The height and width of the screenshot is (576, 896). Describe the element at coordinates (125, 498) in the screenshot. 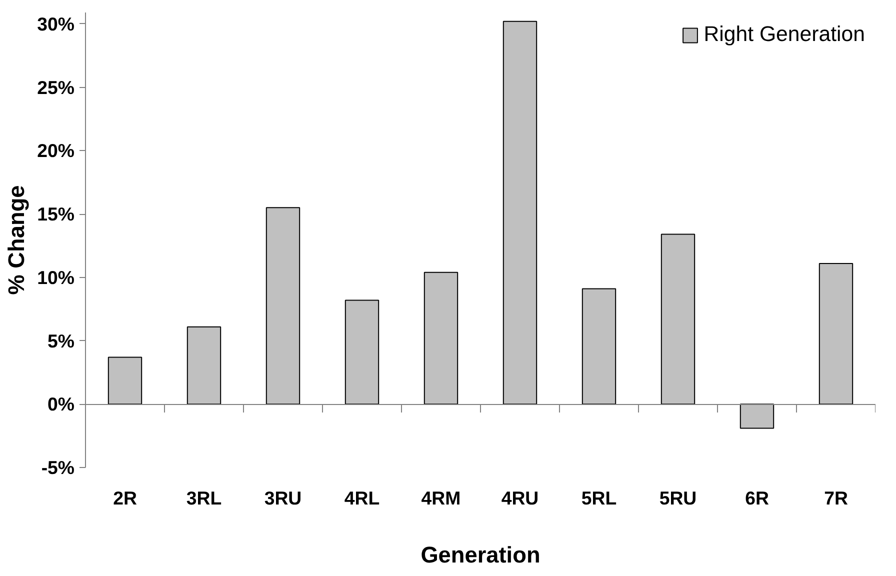

I see `x-tick-label: 2R` at that location.